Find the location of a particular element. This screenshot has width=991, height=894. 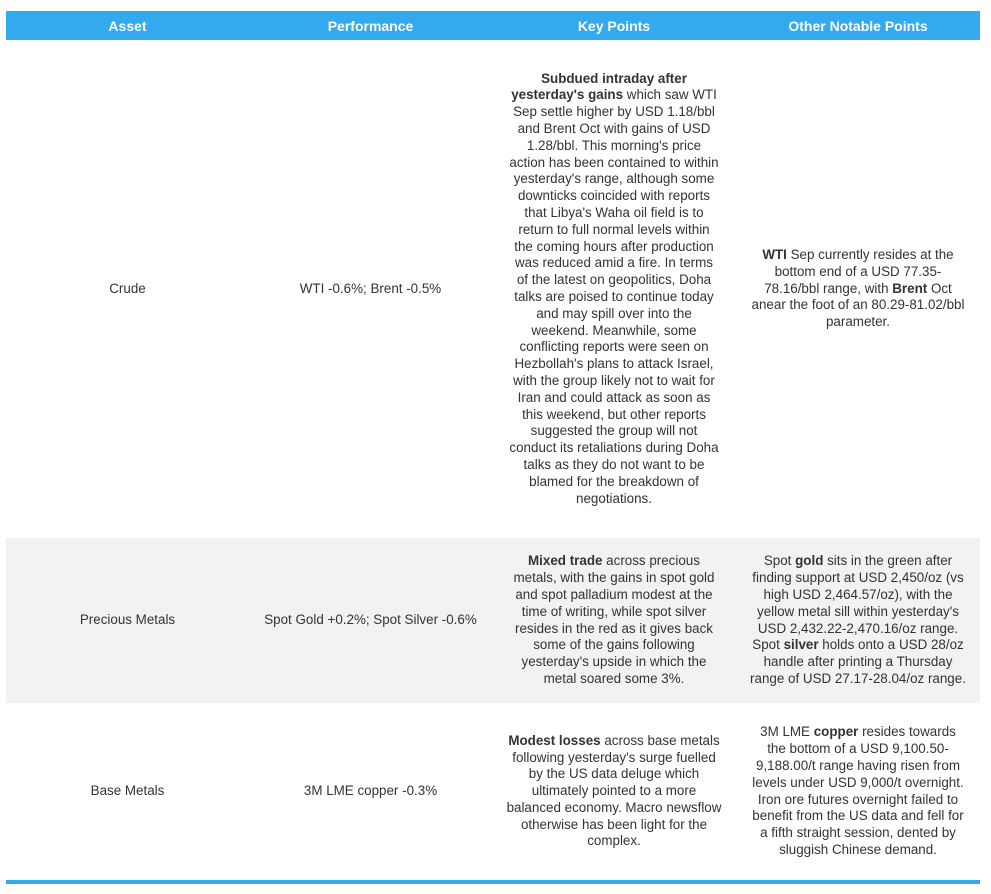

other-points-highlight: silver is located at coordinates (801, 645).